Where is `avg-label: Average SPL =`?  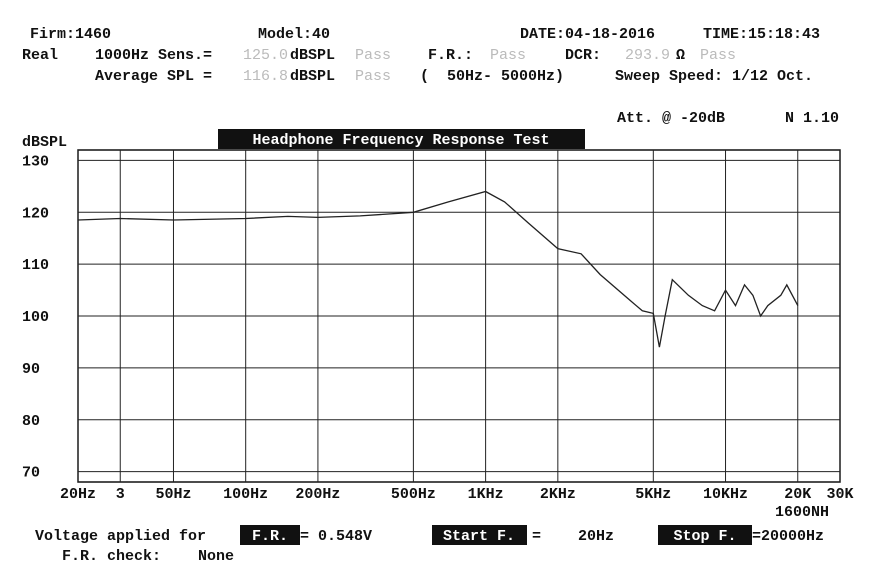 avg-label: Average SPL = is located at coordinates (153, 76).